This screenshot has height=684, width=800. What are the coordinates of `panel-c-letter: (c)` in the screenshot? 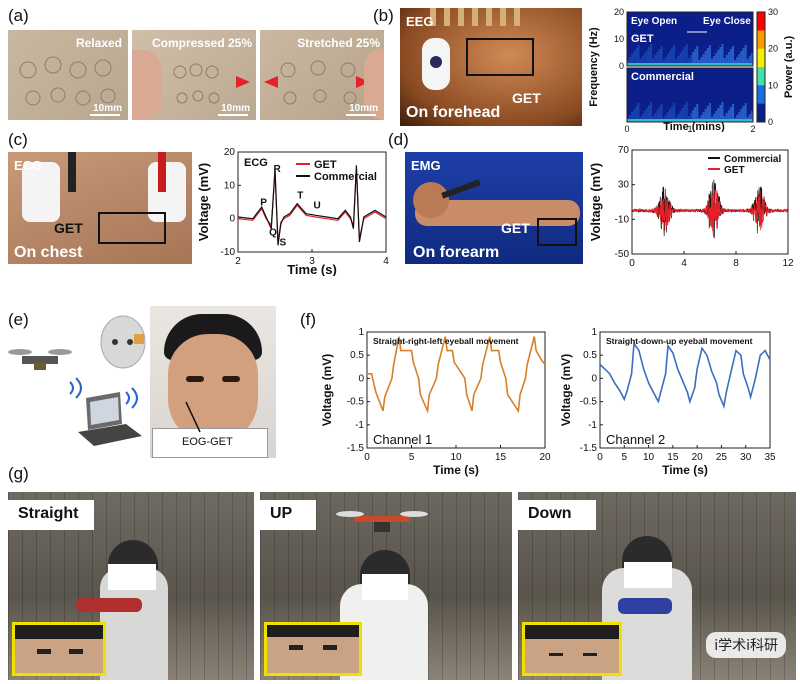 It's located at (18, 139).